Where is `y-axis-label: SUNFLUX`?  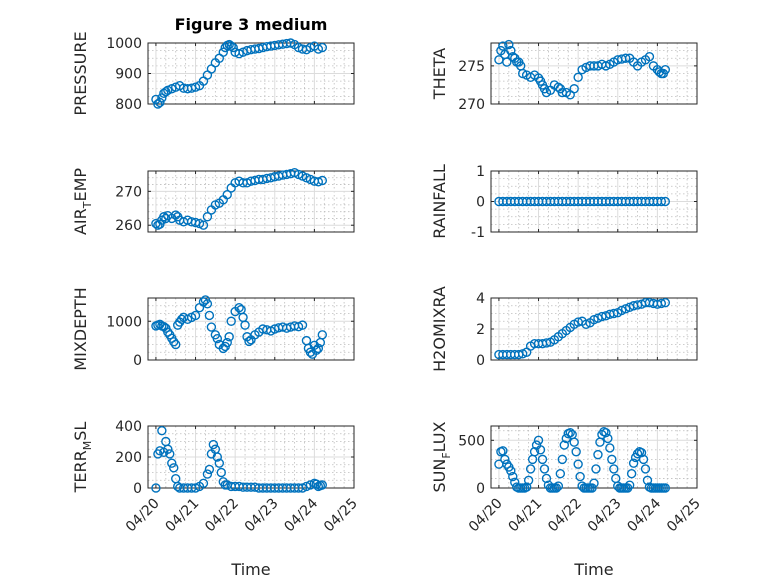 y-axis-label: SUNFLUX is located at coordinates (441, 456).